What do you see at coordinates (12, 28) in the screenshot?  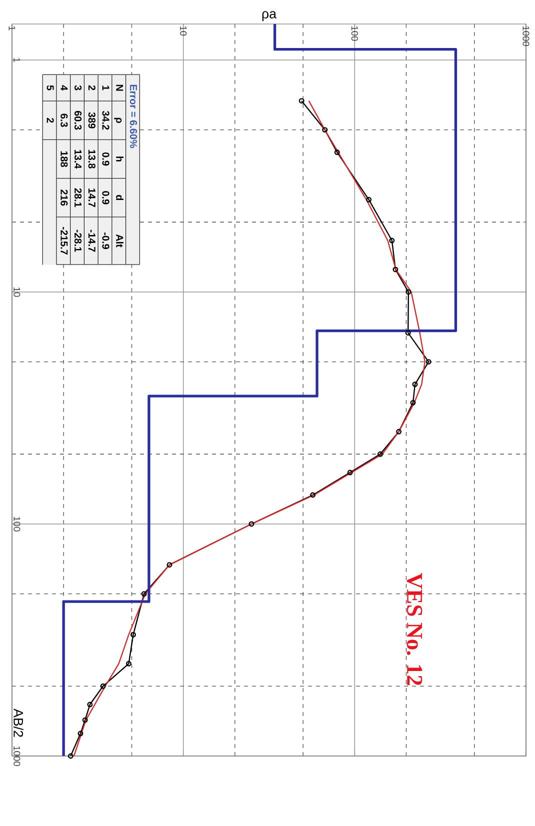 I see `x-tick-label: 1` at bounding box center [12, 28].